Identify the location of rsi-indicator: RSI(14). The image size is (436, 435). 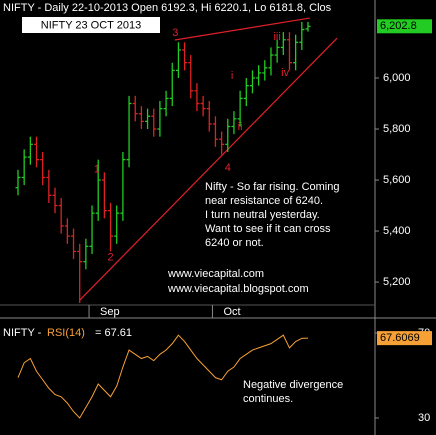
(66, 333).